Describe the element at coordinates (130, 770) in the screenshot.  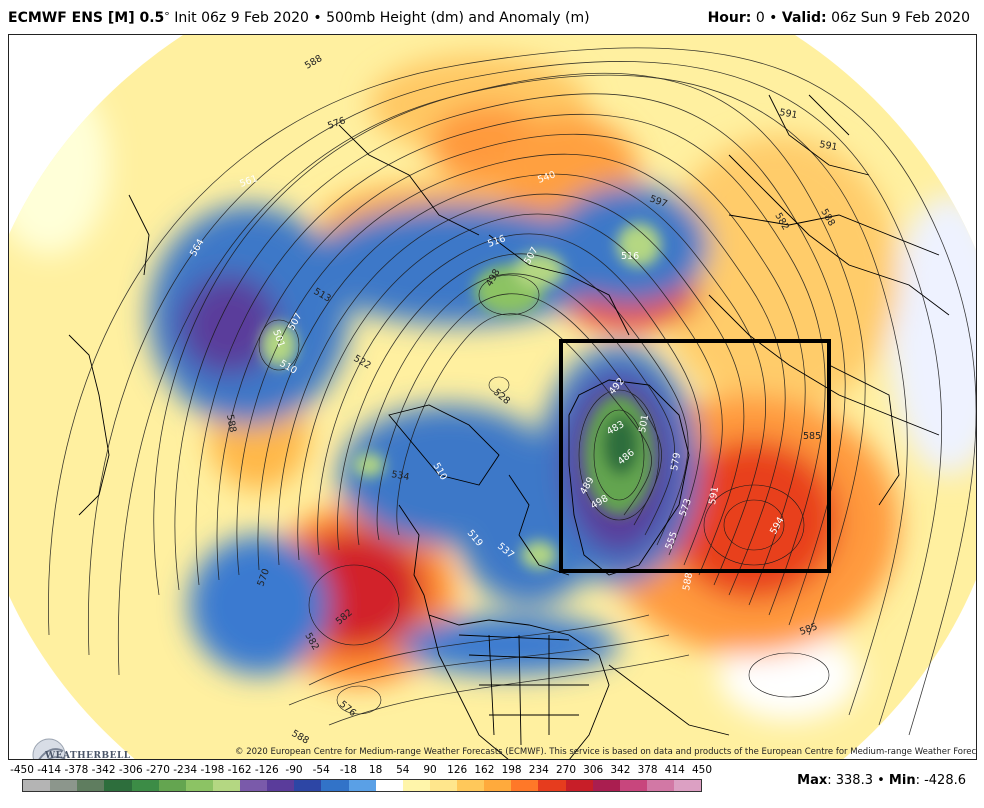
I see `colorbar-tick-label: -306` at that location.